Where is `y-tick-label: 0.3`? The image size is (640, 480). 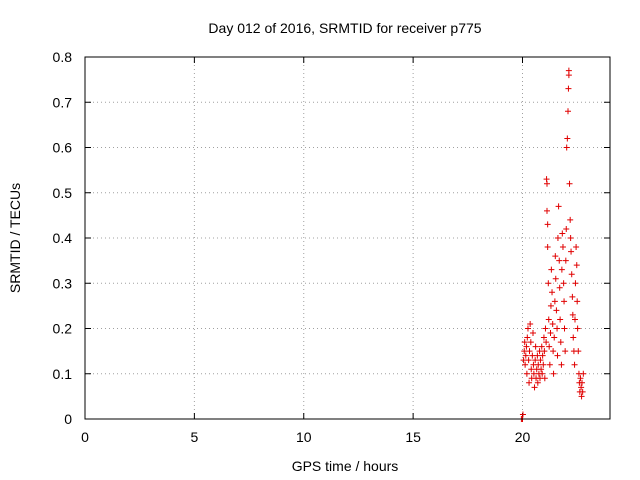
y-tick-label: 0.3 is located at coordinates (63, 283).